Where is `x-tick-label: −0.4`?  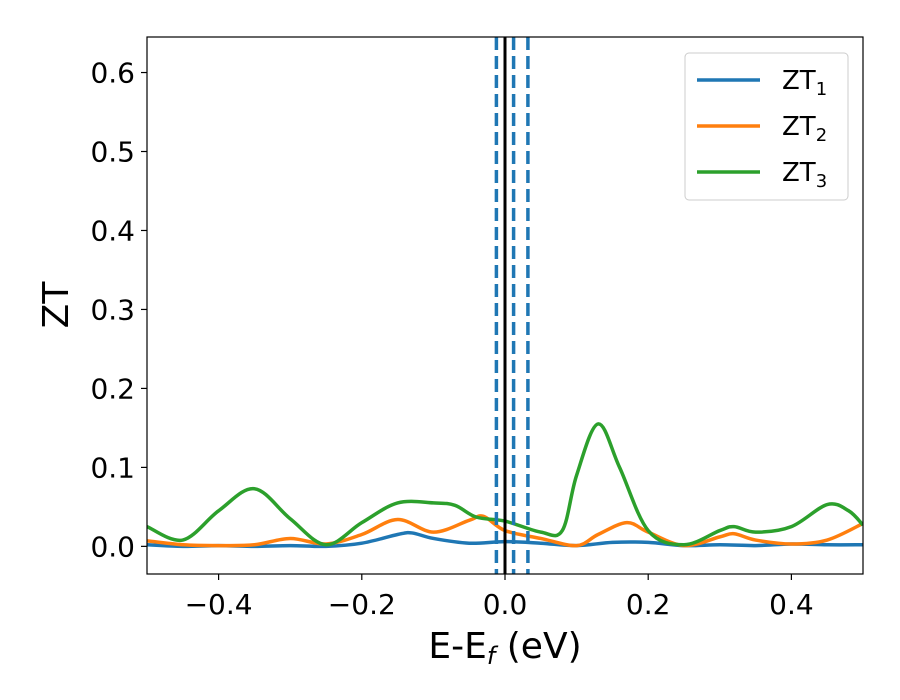
x-tick-label: −0.4 is located at coordinates (219, 604).